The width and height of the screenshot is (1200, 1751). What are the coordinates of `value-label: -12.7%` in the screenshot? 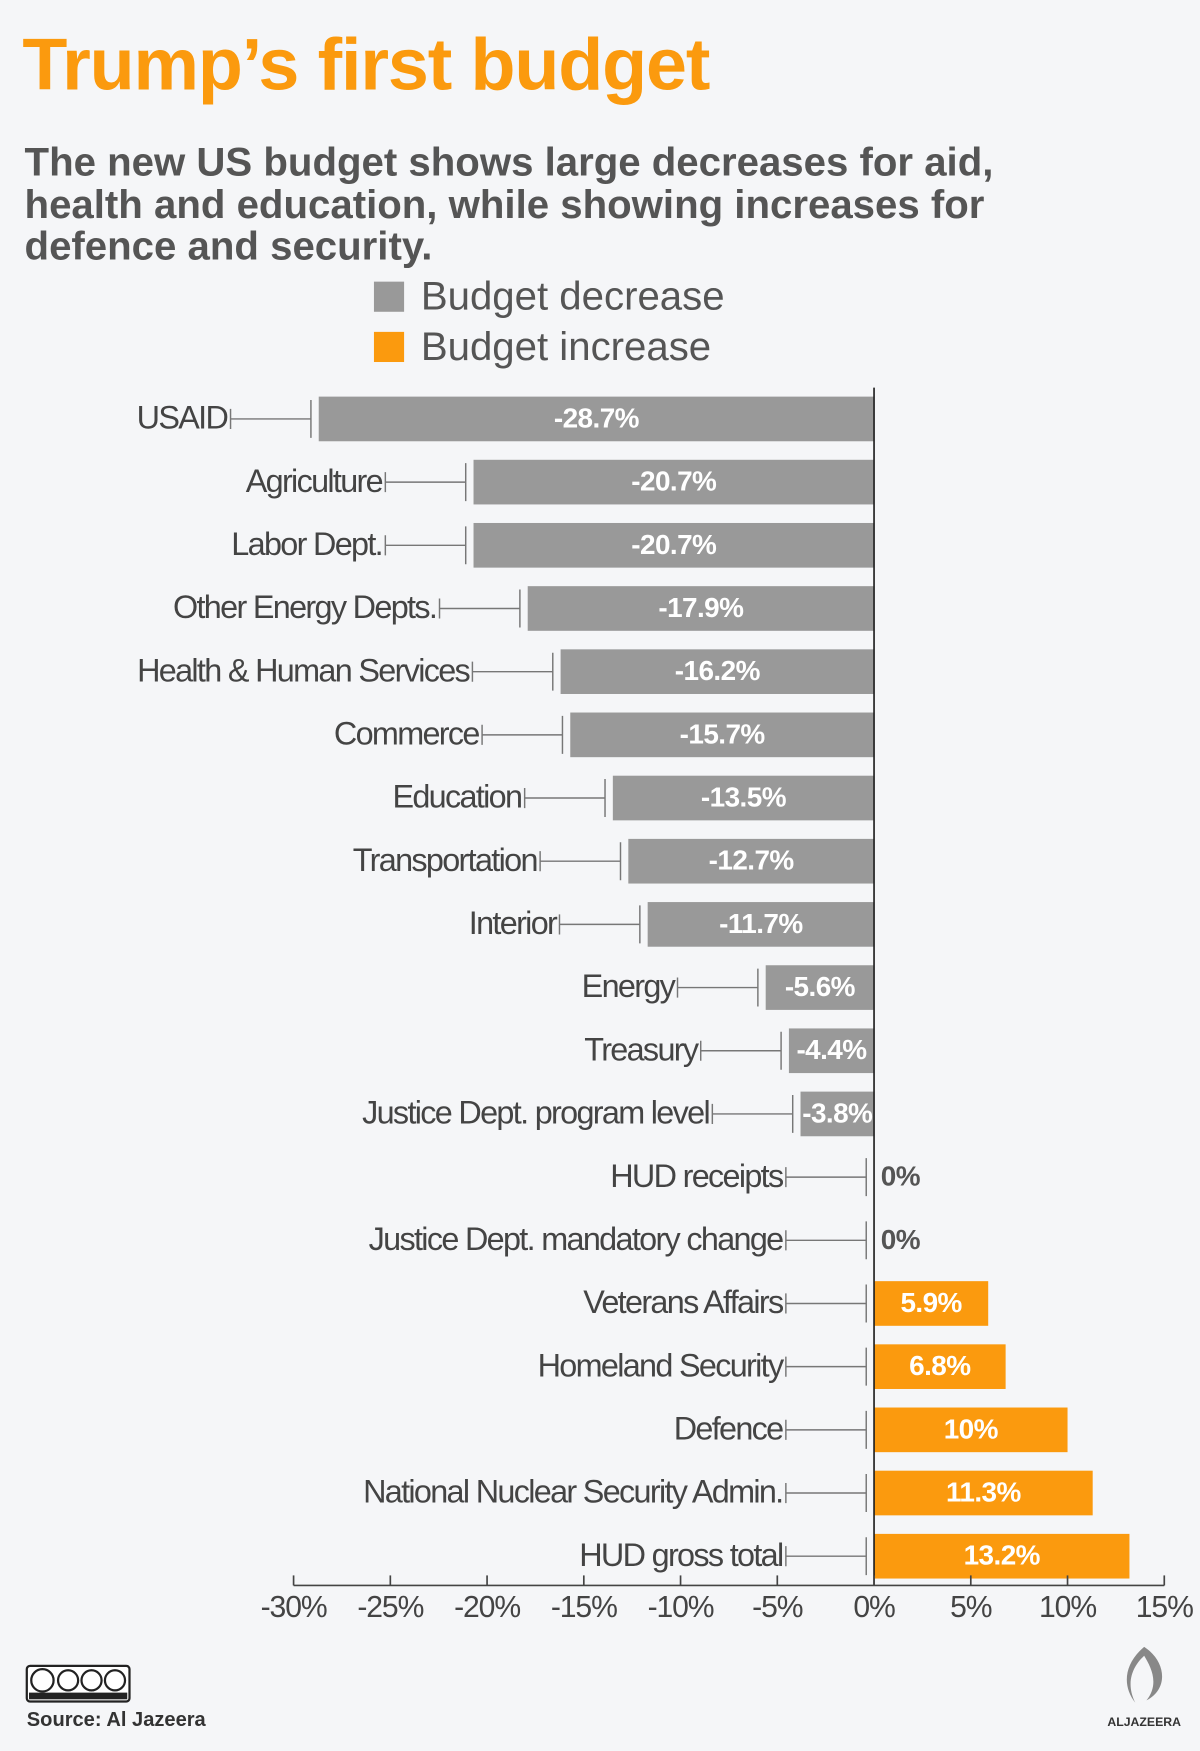 It's located at (752, 860).